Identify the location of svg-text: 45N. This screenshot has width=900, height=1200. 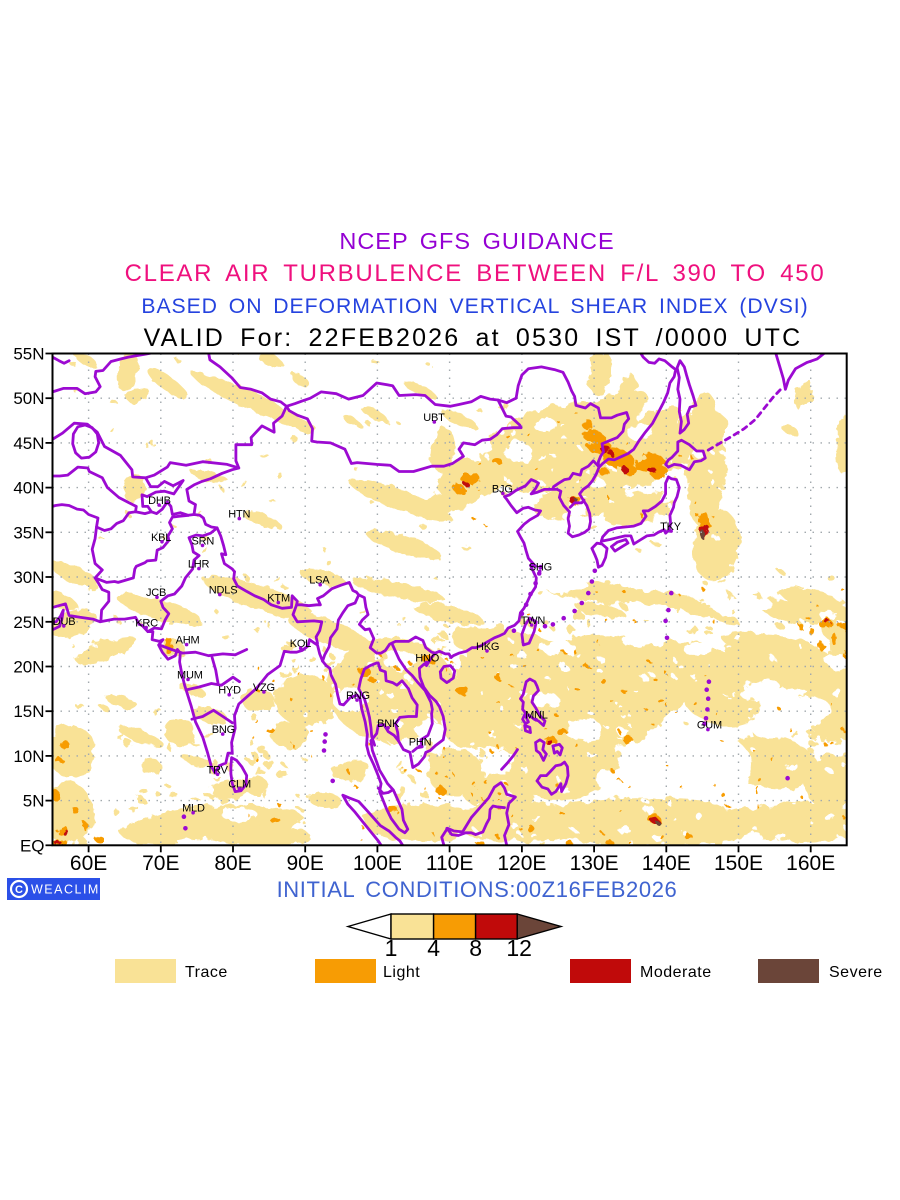
(28, 443).